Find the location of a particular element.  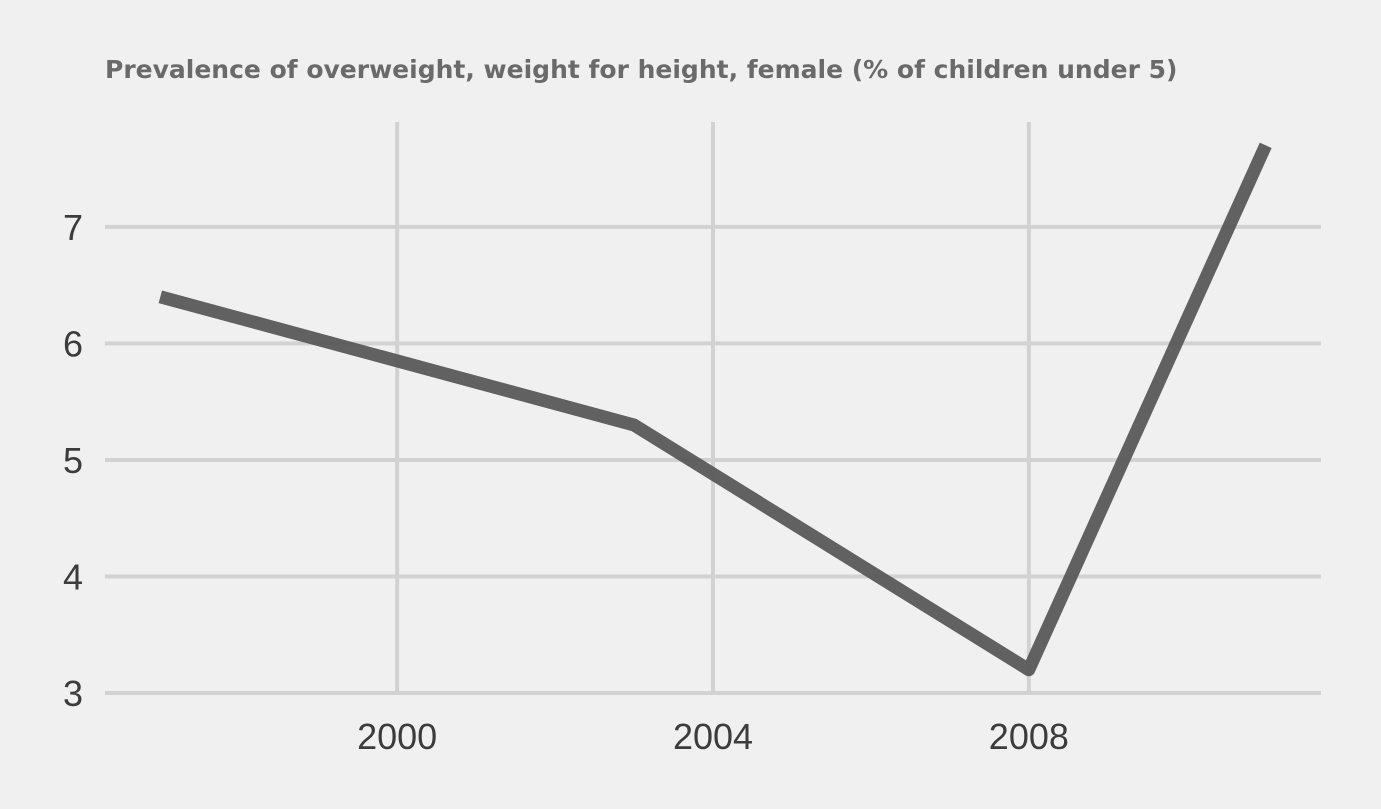

y-tick-label: 4 is located at coordinates (73, 576).